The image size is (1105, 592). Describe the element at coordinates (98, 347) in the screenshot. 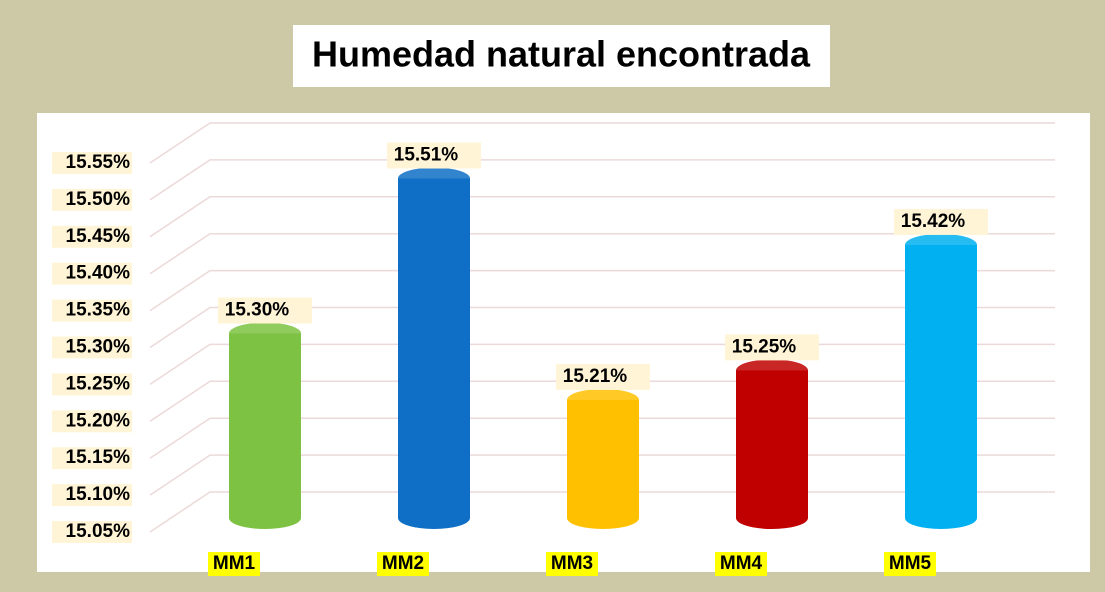

I see `y-tick-label: 15.30%` at that location.